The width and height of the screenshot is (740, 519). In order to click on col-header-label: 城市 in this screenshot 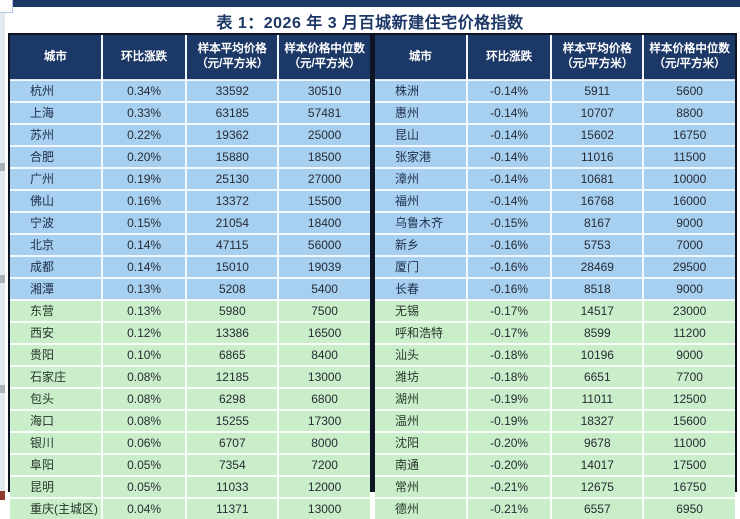, I will do `click(420, 56)`.